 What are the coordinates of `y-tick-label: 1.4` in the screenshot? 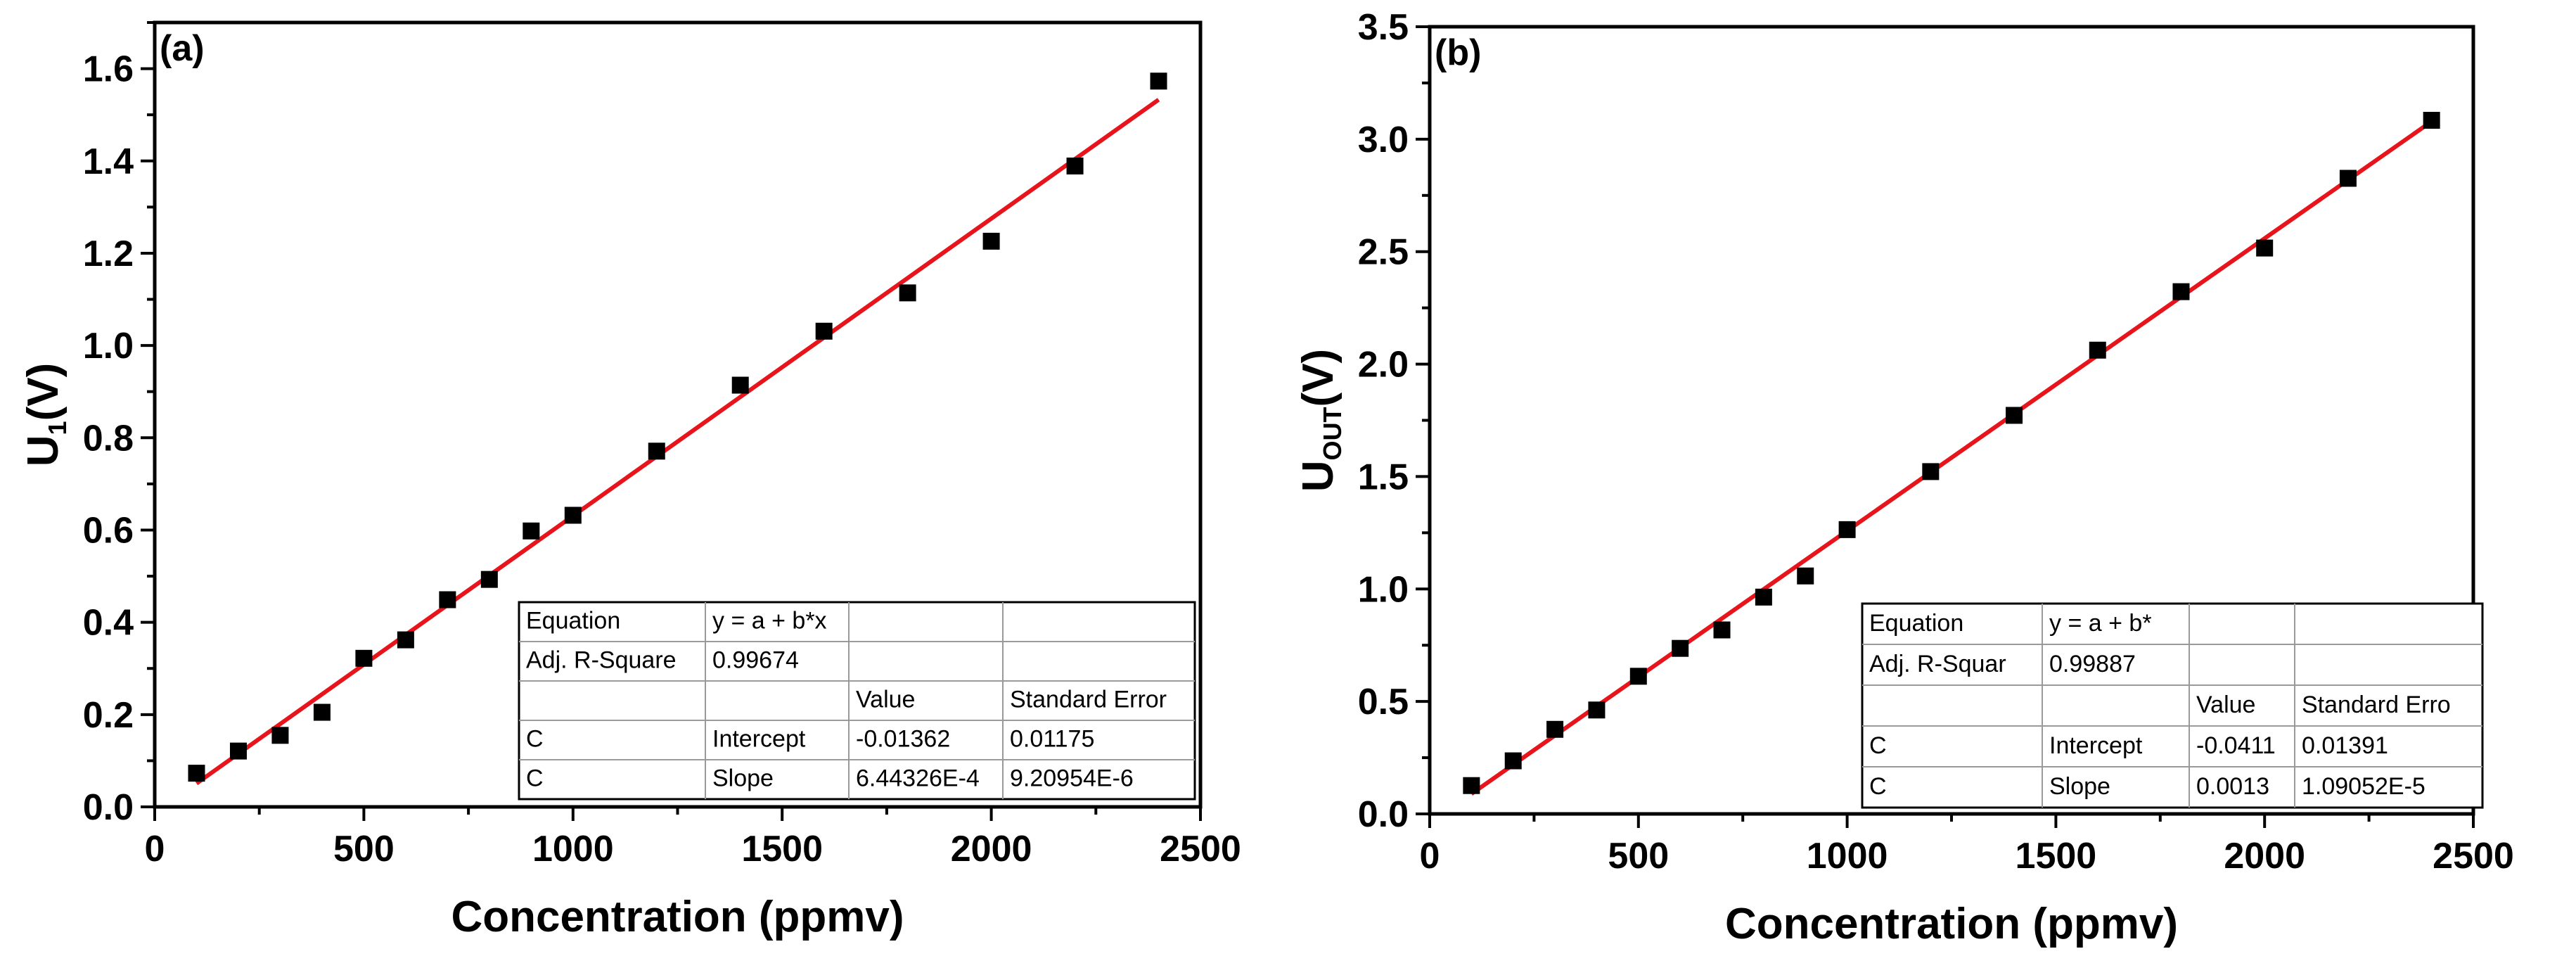 It's located at (108, 162).